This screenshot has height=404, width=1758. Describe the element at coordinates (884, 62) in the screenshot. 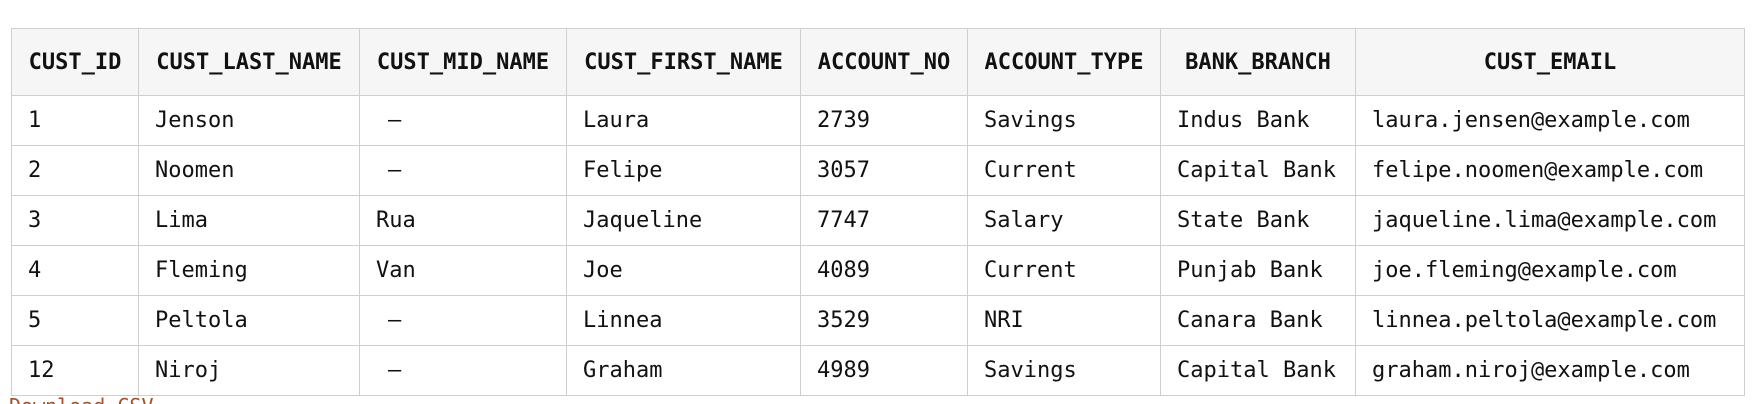

I see `header-account-no: ACCOUNT_NO` at that location.